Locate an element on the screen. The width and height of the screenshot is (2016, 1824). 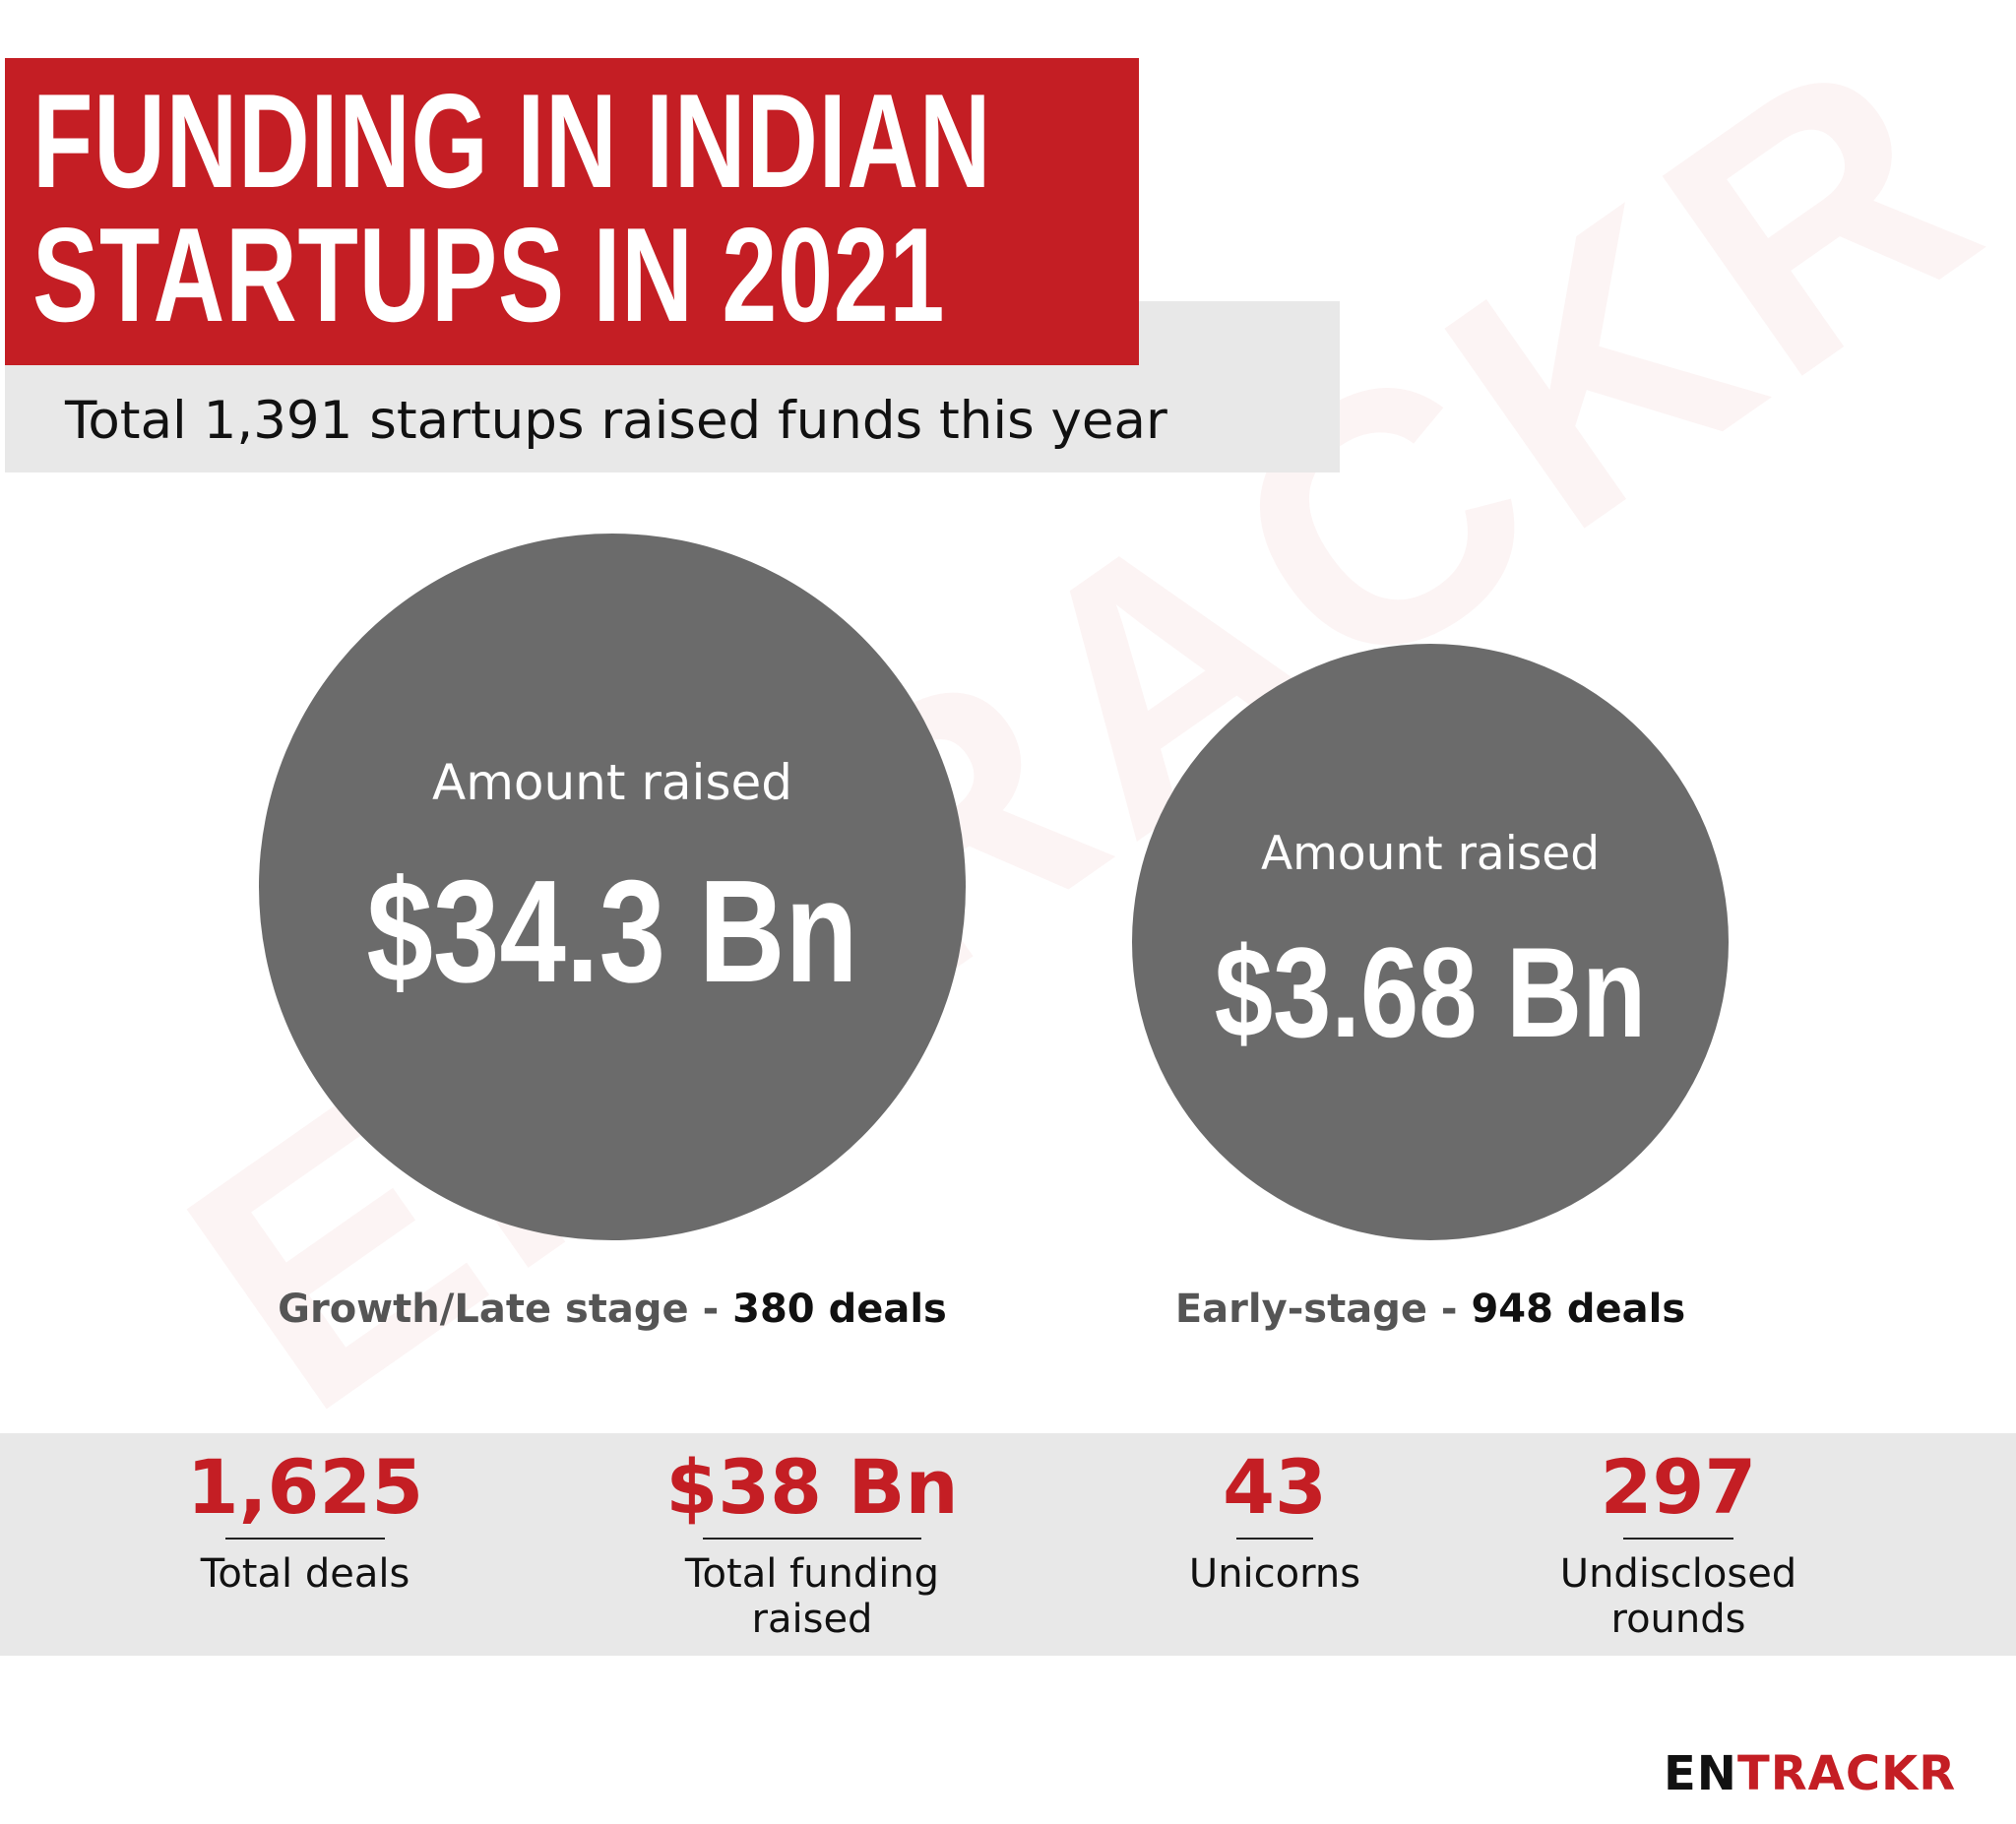
early-stage-caption: Early-stage - 948 deals is located at coordinates (1430, 1310).